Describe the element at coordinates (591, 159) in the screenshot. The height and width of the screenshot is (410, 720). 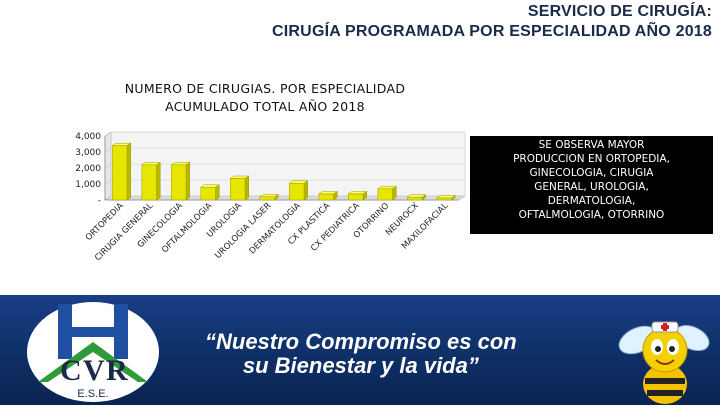
I see `note-line-2: PRODUCCION EN ORTOPEDIA,` at that location.